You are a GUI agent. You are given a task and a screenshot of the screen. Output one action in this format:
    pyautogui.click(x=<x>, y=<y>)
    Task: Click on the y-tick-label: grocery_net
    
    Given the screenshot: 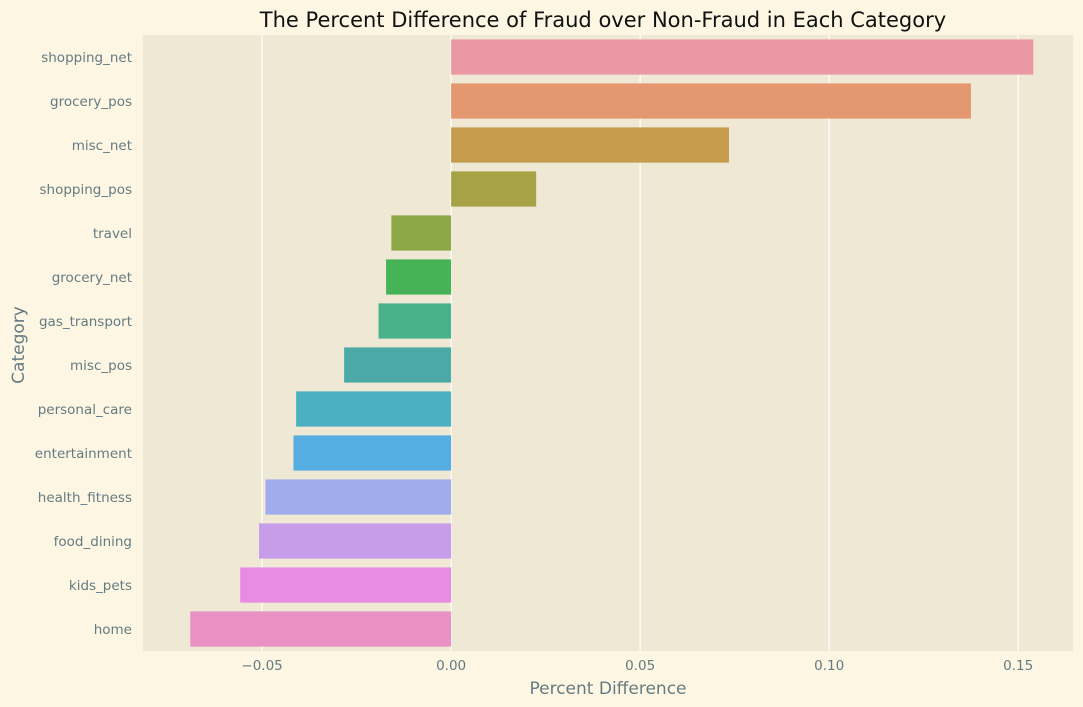 What is the action you would take?
    pyautogui.click(x=92, y=278)
    